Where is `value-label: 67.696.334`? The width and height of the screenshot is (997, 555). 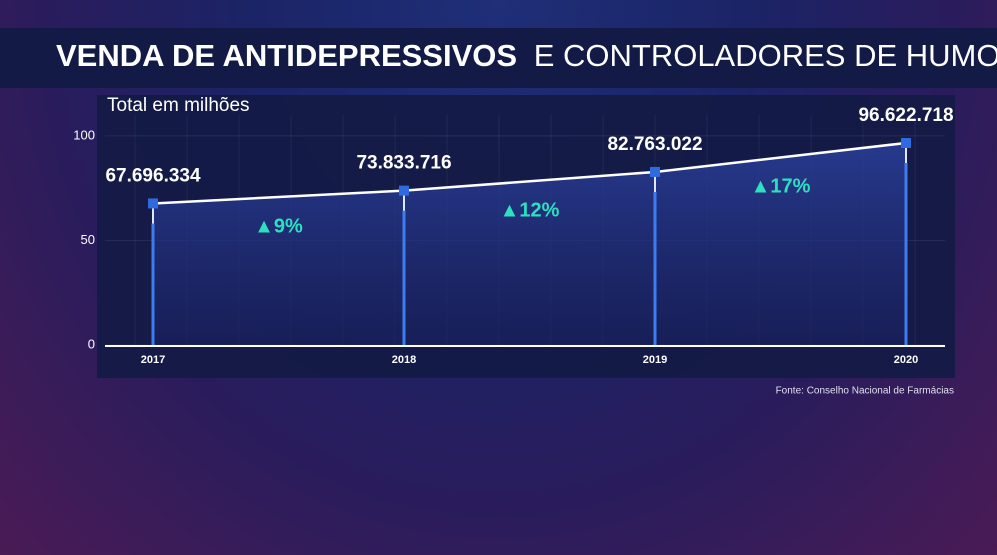 value-label: 67.696.334 is located at coordinates (153, 175).